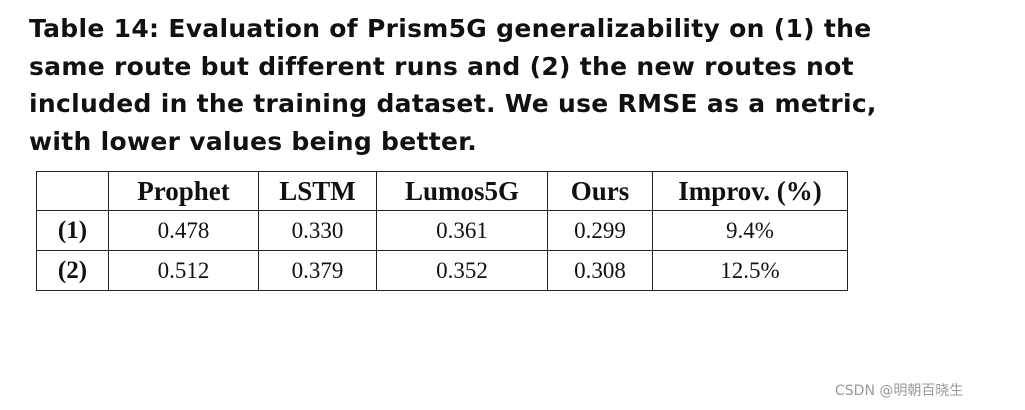 This screenshot has width=1025, height=410. I want to click on header-row: Prophet LSTM Lumos5G Ours Improv. (%), so click(442, 191).